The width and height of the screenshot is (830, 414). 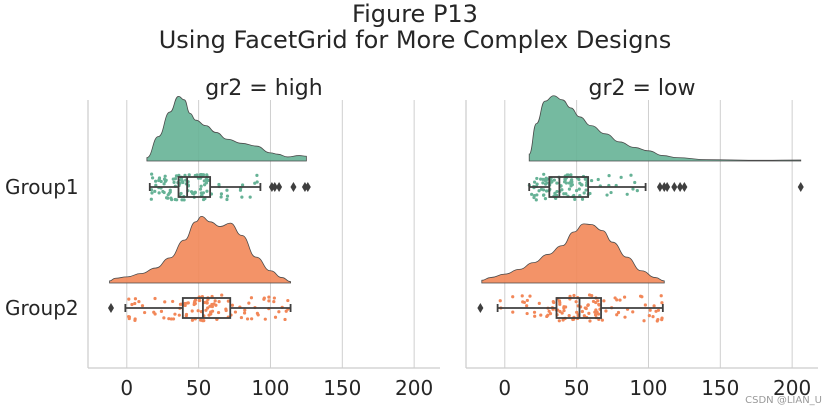 What do you see at coordinates (642, 88) in the screenshot?
I see `panel-title: gr2 = low` at bounding box center [642, 88].